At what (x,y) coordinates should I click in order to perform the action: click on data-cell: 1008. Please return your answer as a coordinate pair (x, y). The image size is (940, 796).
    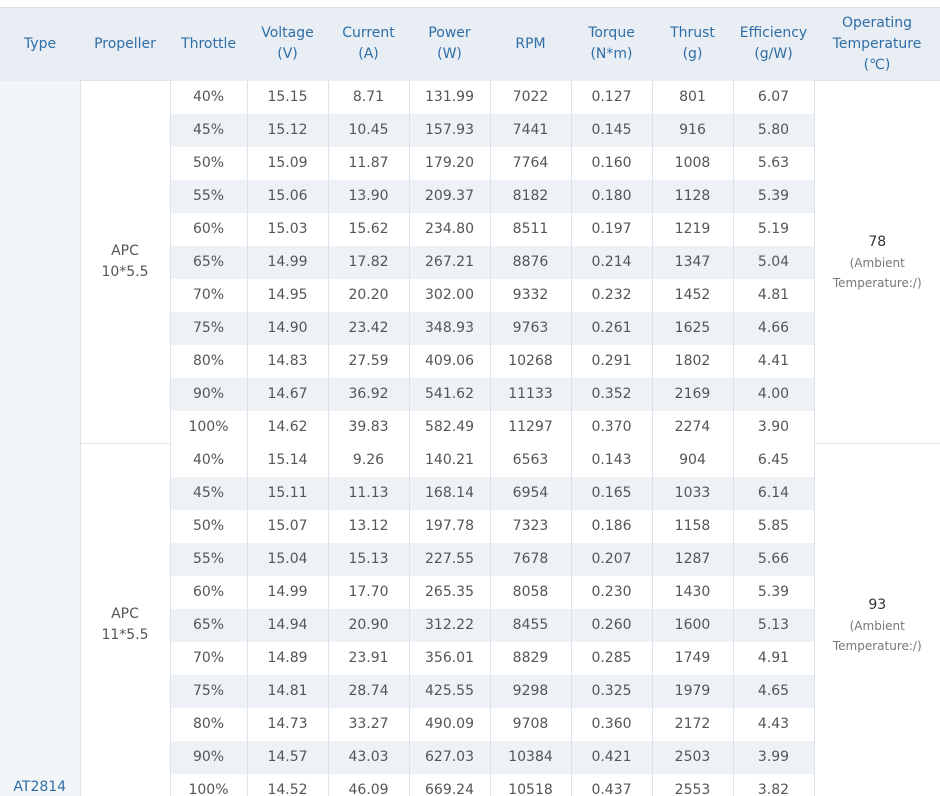
    Looking at the image, I should click on (692, 163).